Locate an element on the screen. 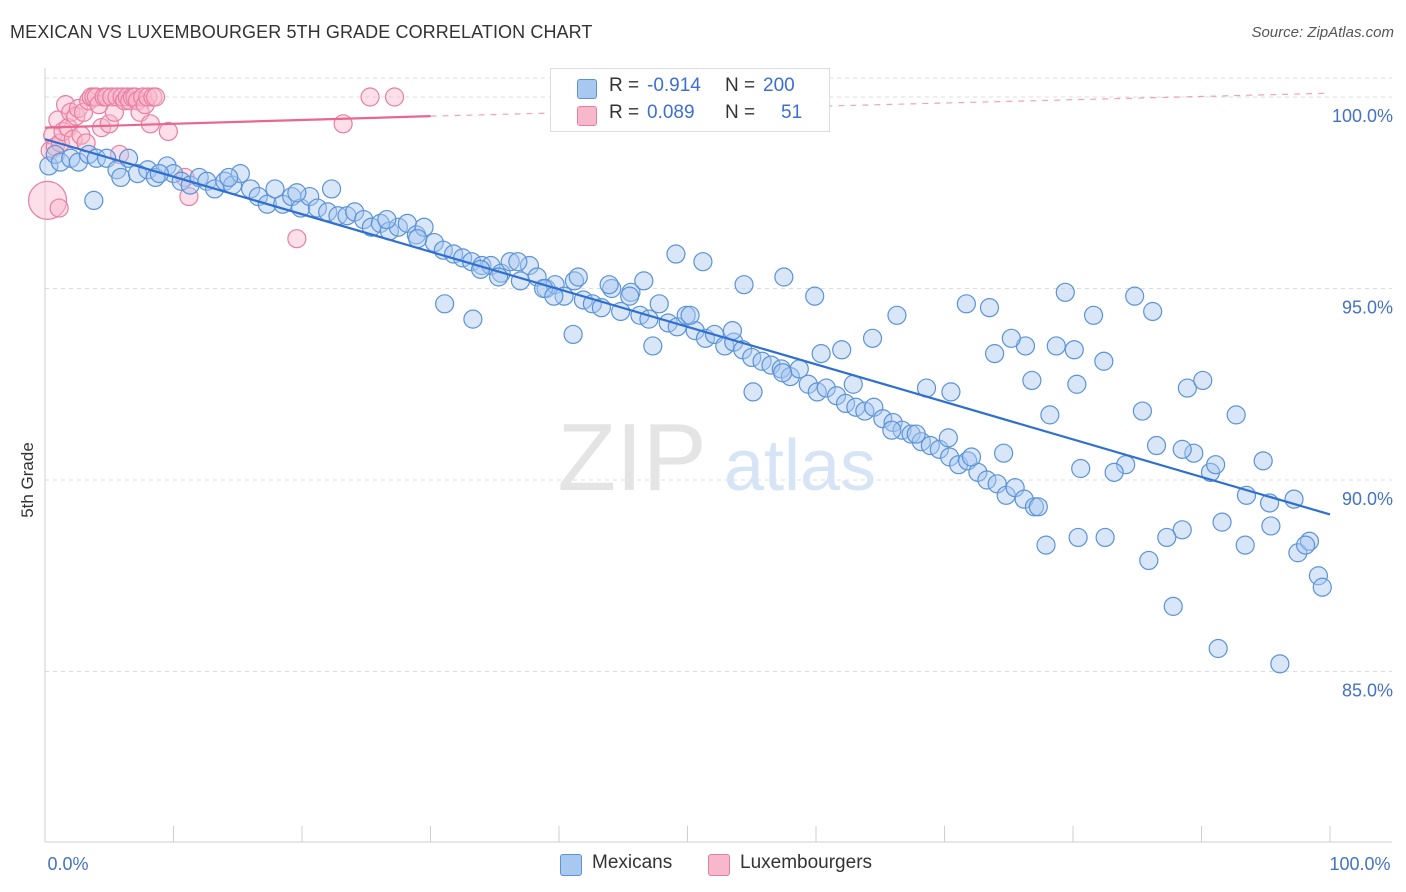 Image resolution: width=1406 pixels, height=892 pixels. y-tick-labels: 85.0% 90.0% 95.0% 100.0% is located at coordinates (1362, 403).